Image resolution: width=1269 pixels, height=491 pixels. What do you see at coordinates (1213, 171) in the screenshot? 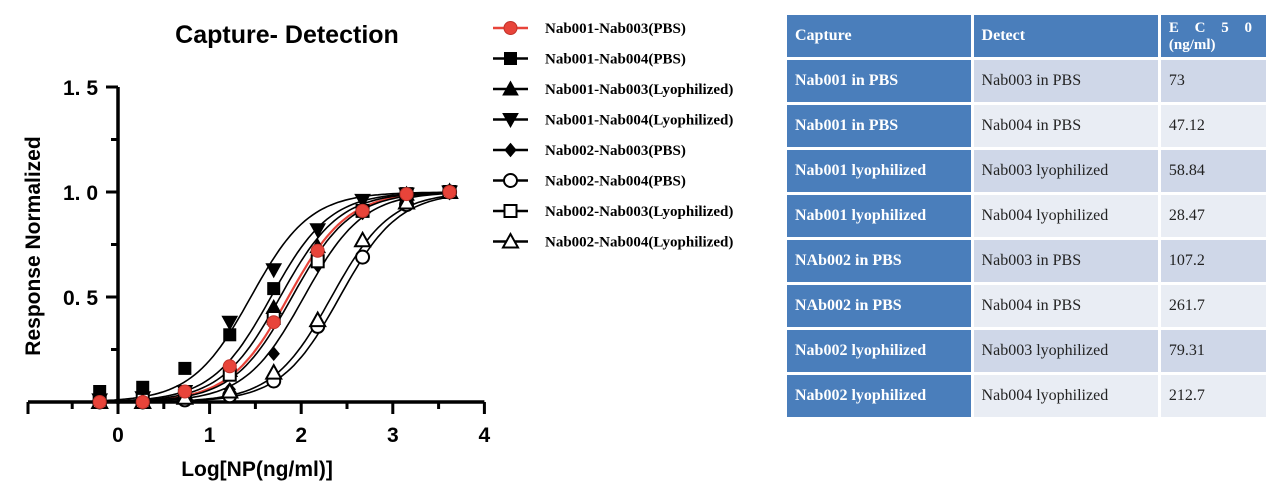
I see `cell-ec50: 58.84` at bounding box center [1213, 171].